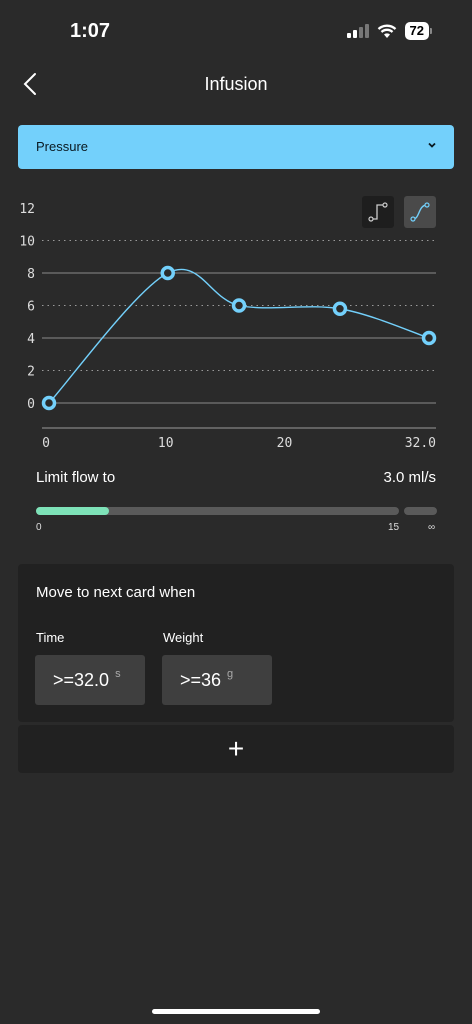  I want to click on home-indicator, so click(236, 1011).